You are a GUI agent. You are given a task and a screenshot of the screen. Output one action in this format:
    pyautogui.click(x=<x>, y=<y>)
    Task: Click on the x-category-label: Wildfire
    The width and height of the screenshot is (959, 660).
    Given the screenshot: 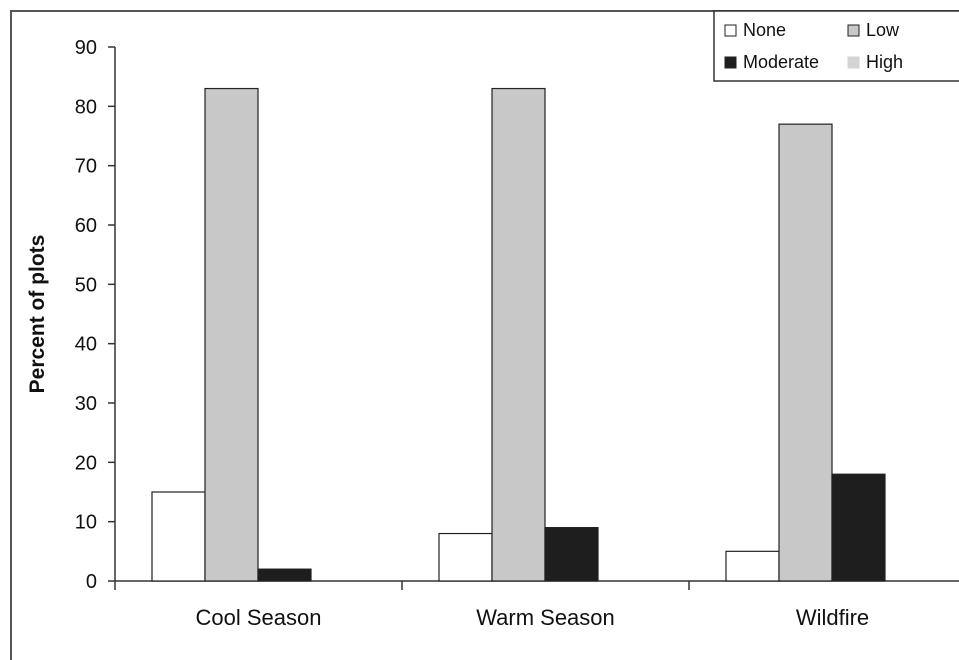 What is the action you would take?
    pyautogui.click(x=832, y=617)
    